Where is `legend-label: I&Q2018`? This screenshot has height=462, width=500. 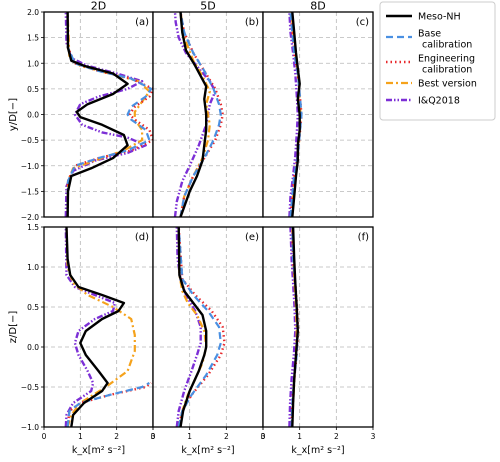 legend-label: I&Q2018 is located at coordinates (439, 101).